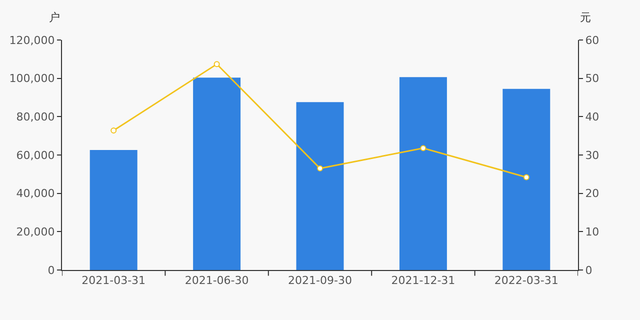  I want to click on y2-tick-label: 0, so click(588, 270).